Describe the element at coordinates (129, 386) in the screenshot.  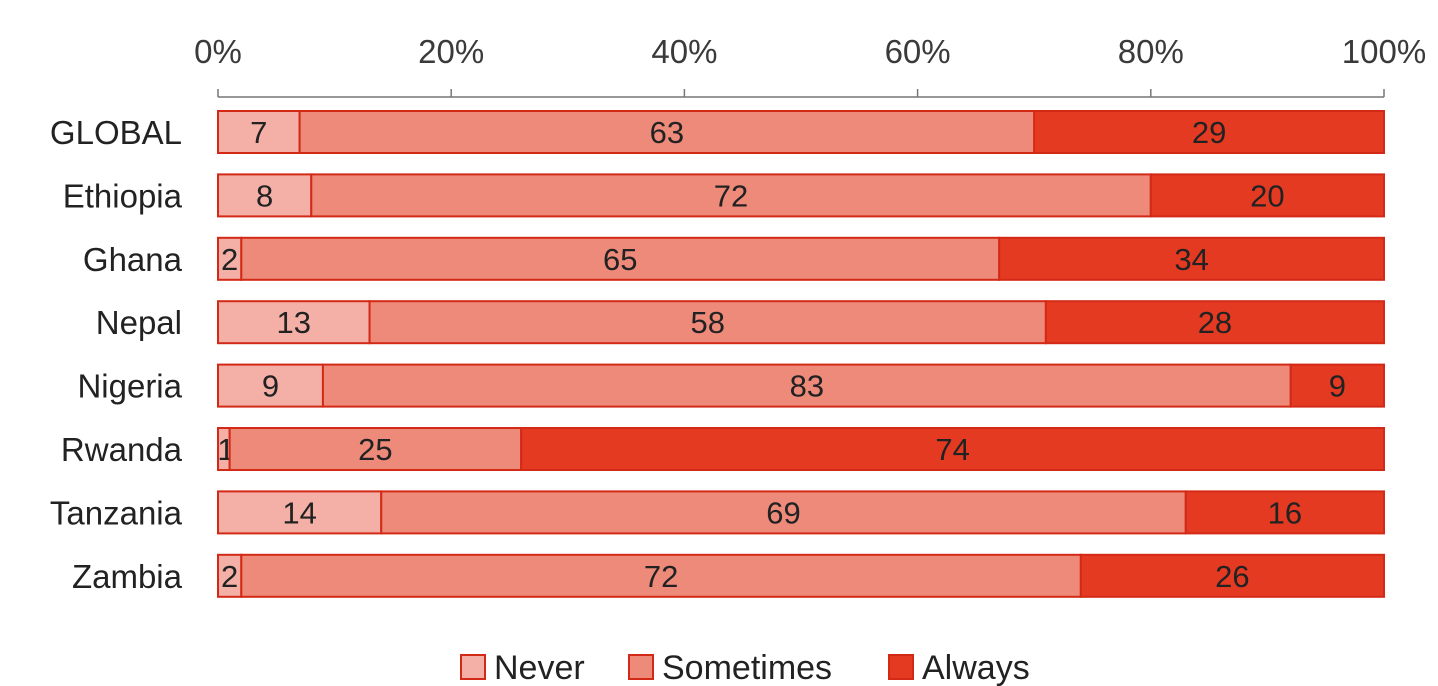
I see `category-label: Nigeria` at that location.